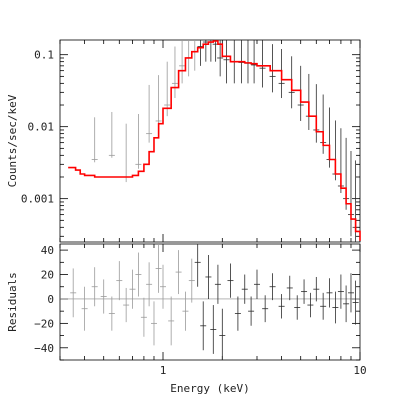 This screenshot has height=400, width=400. What do you see at coordinates (41, 127) in the screenshot?
I see `spectrum-ytick-label: 0.01` at bounding box center [41, 127].